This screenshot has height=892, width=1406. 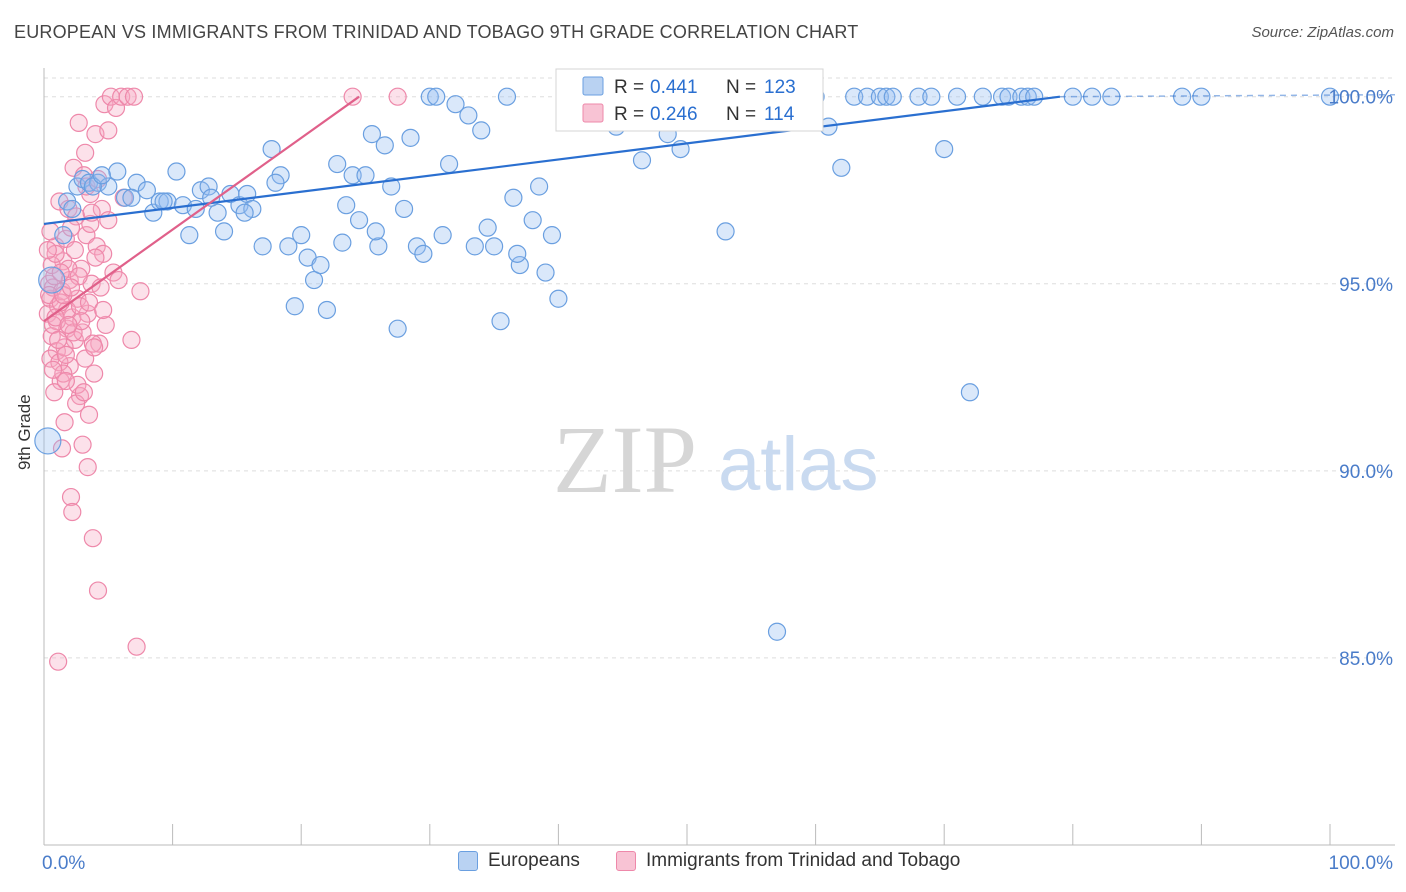 What do you see at coordinates (552, 160) in the screenshot?
I see `trend-line-europeans` at bounding box center [552, 160].